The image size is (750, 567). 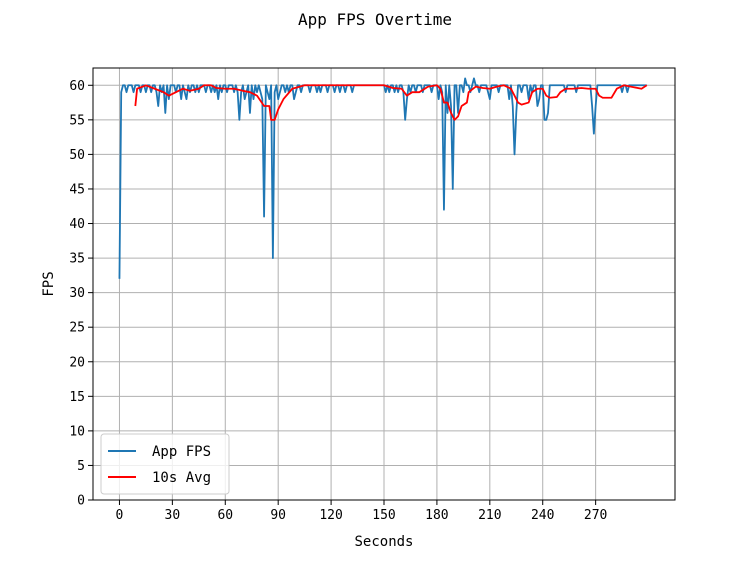 I want to click on legend-box, so click(x=165, y=464).